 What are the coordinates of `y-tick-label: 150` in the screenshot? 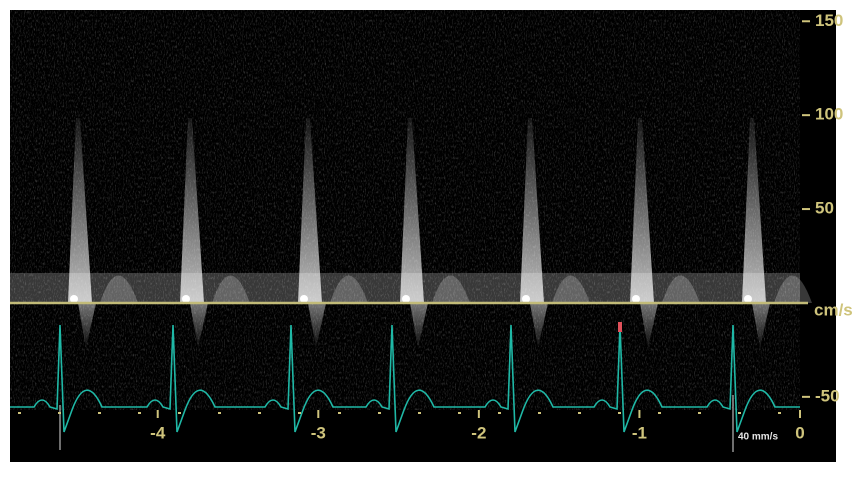 It's located at (829, 20).